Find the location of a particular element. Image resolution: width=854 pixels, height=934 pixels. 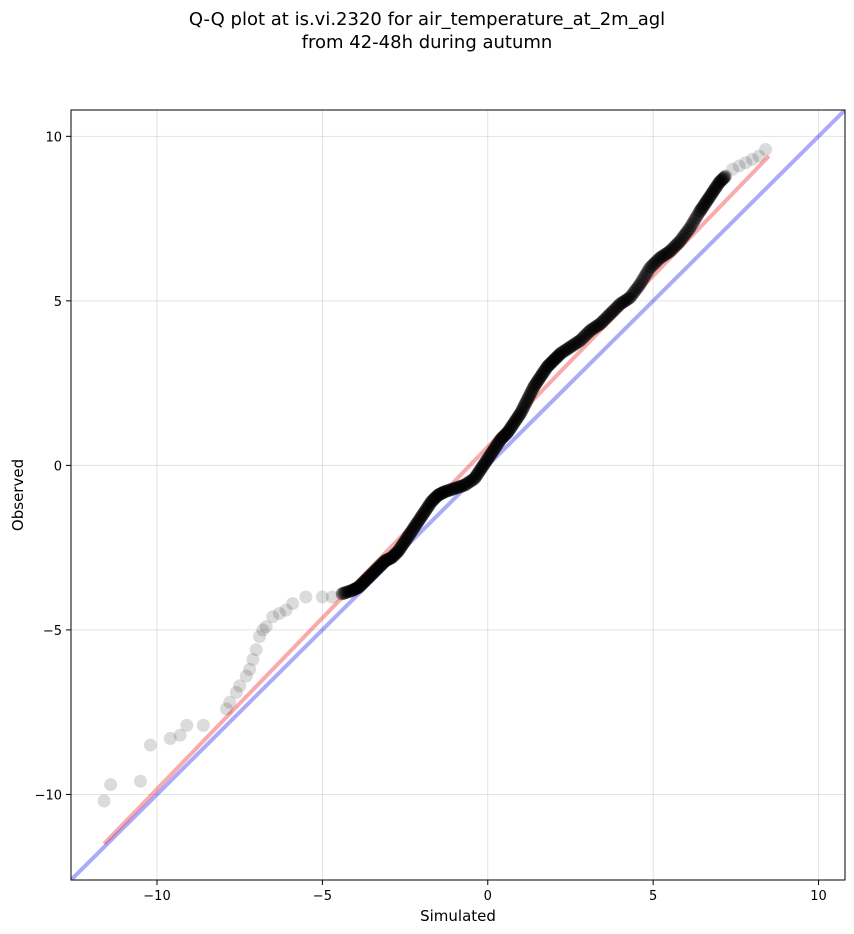

y-tick-label: 5 is located at coordinates (58, 302).